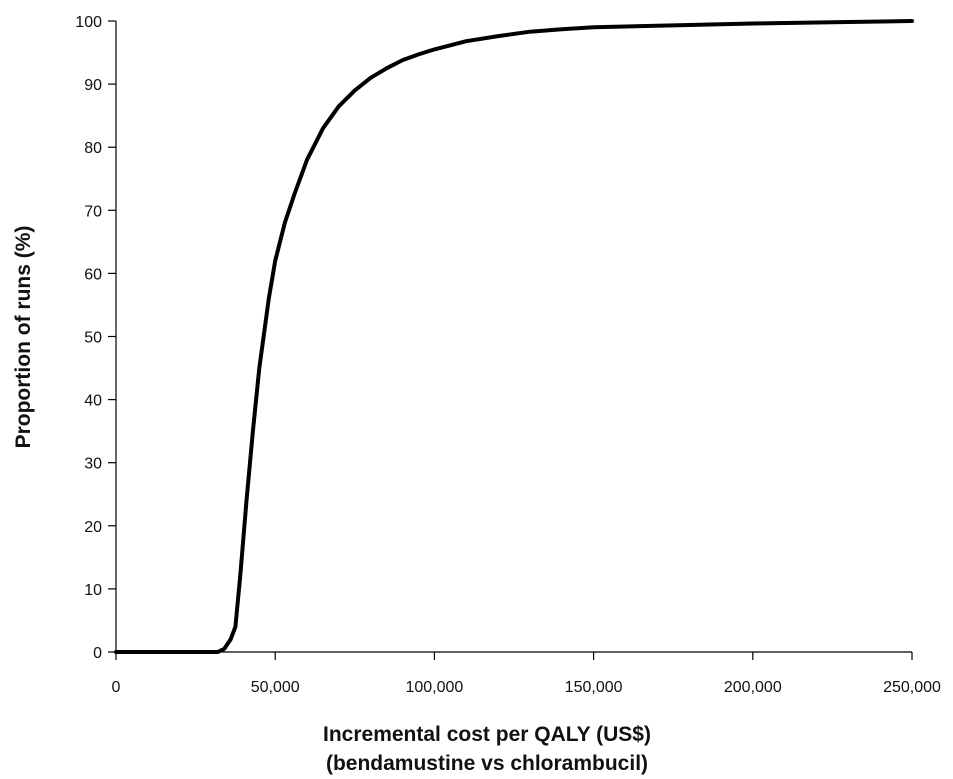 The image size is (953, 779). I want to click on y-tick-label: 90, so click(93, 85).